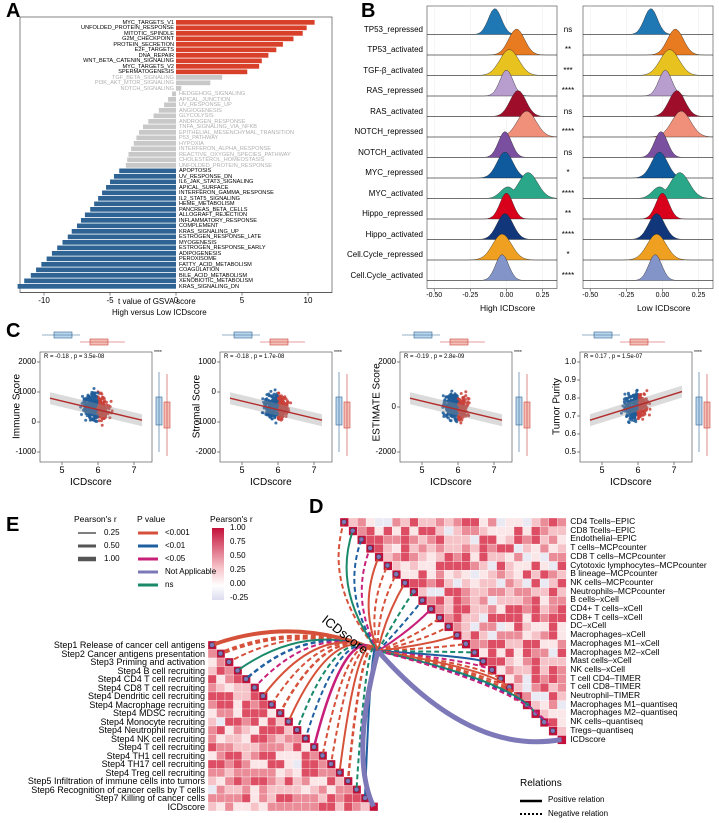 This screenshot has height=823, width=719. Describe the element at coordinates (362, 591) in the screenshot. I see `d-link` at that location.